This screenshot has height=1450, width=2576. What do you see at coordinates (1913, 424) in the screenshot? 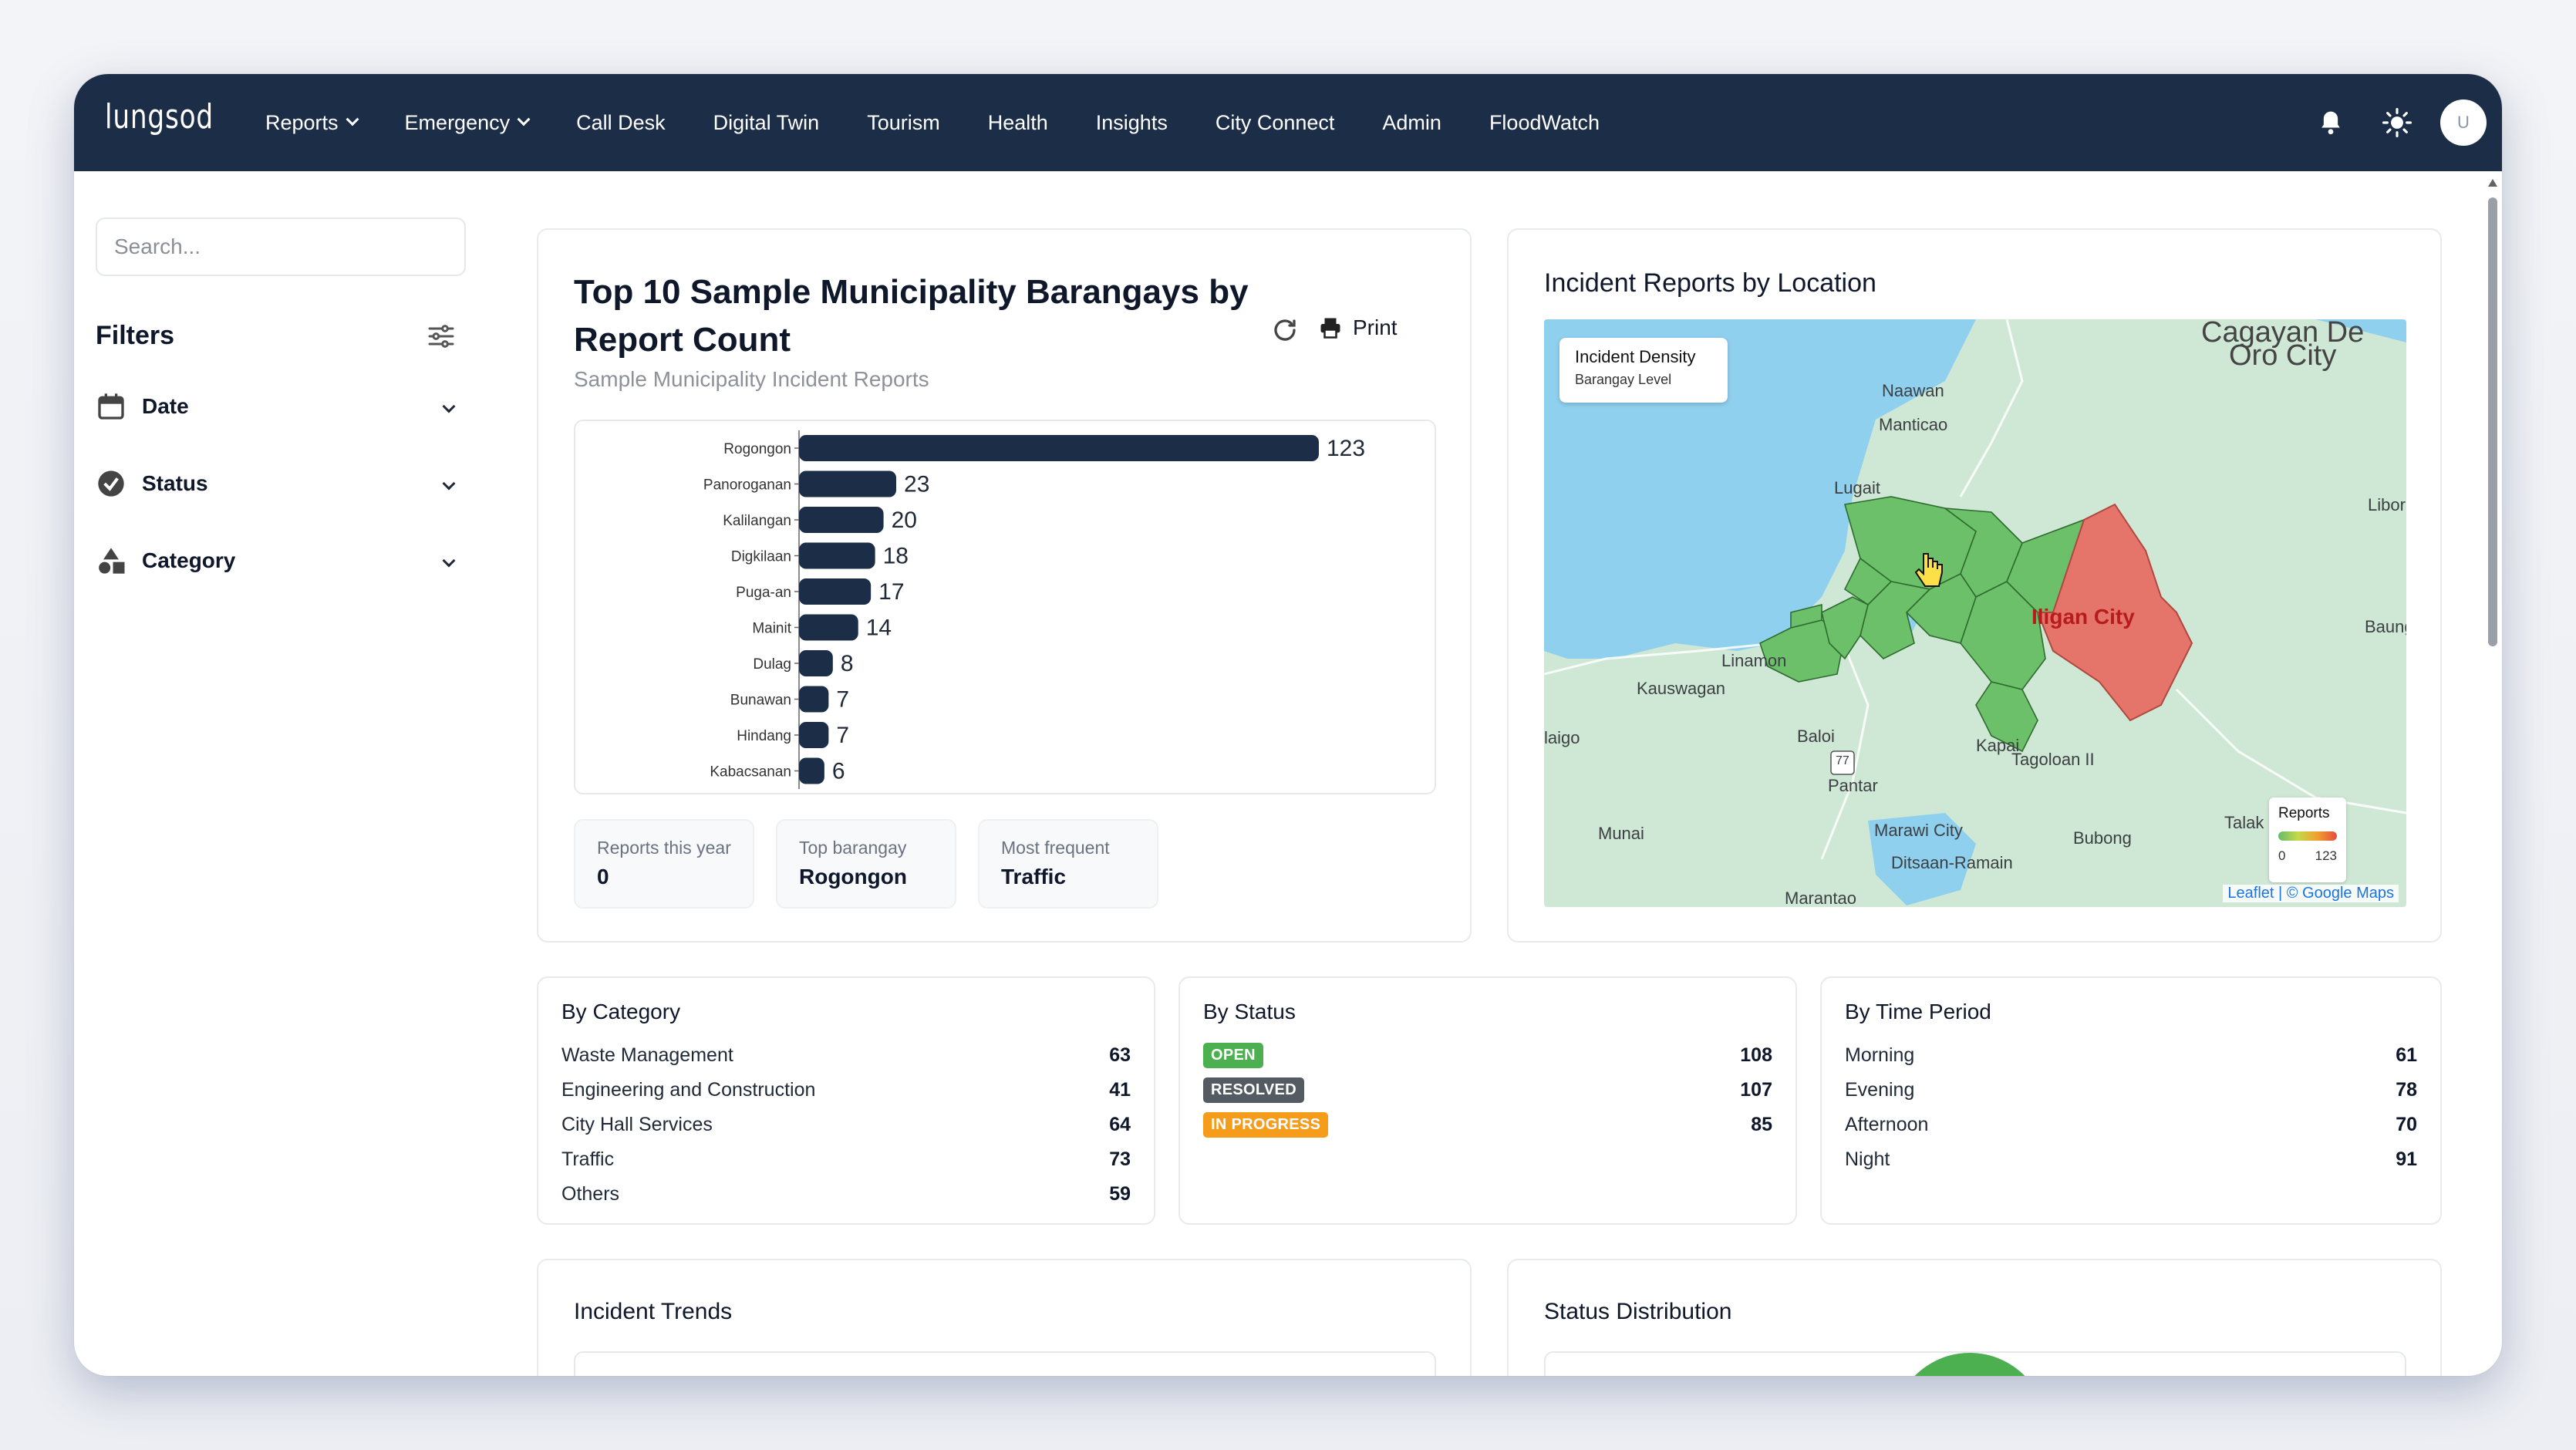
I see `map-label: Manticao` at bounding box center [1913, 424].